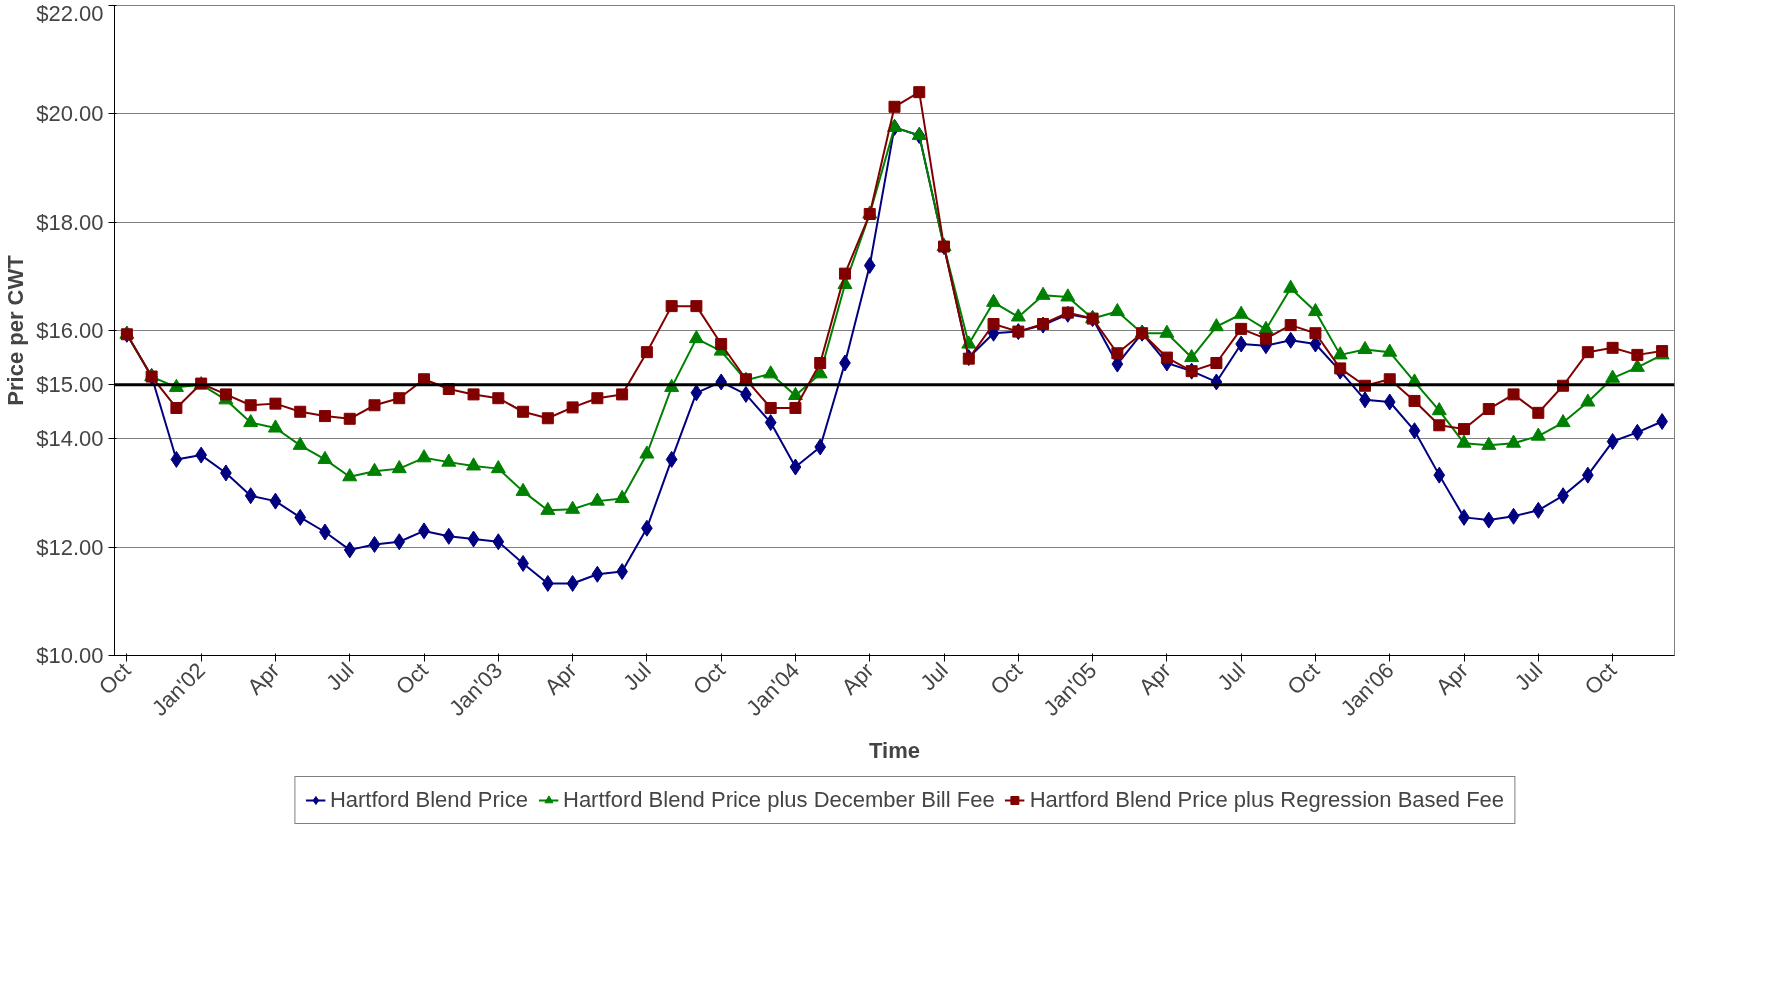 The height and width of the screenshot is (1006, 1769). I want to click on legend-label: Hartford Blend Price plus Regression Based Fee, so click(1267, 800).